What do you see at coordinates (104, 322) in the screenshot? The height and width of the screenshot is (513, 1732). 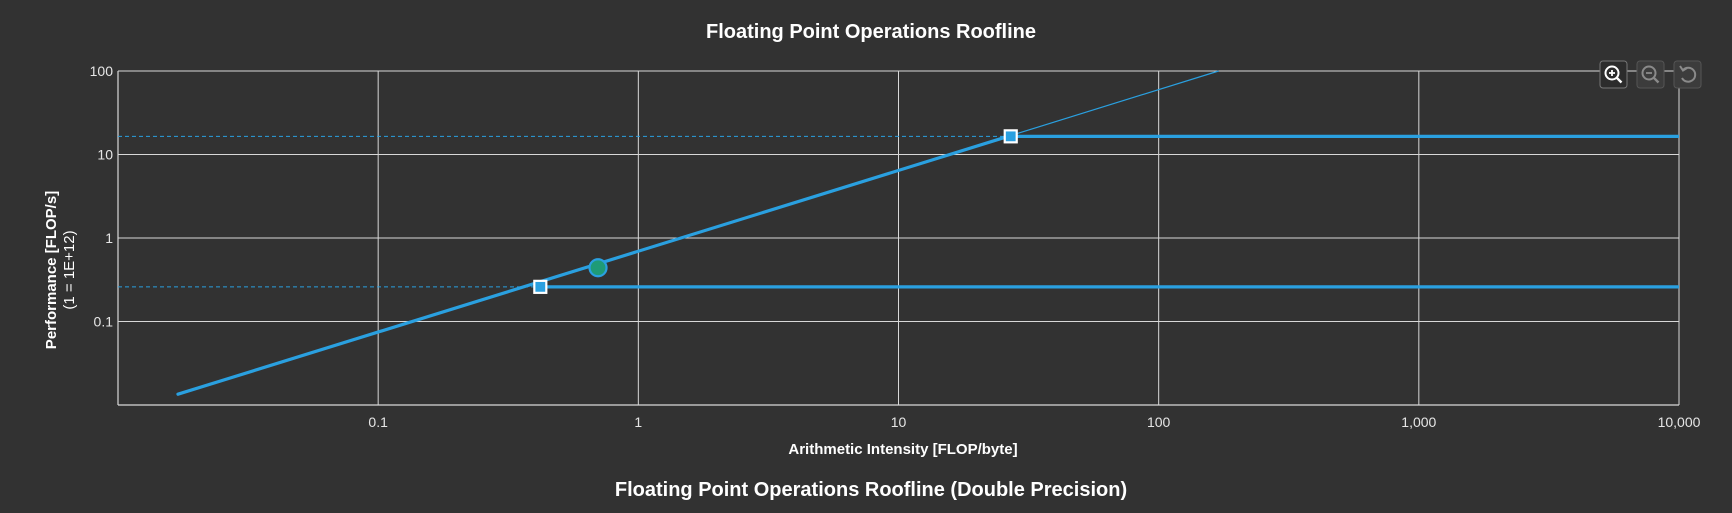 I see `y-tick-label: 0.1` at bounding box center [104, 322].